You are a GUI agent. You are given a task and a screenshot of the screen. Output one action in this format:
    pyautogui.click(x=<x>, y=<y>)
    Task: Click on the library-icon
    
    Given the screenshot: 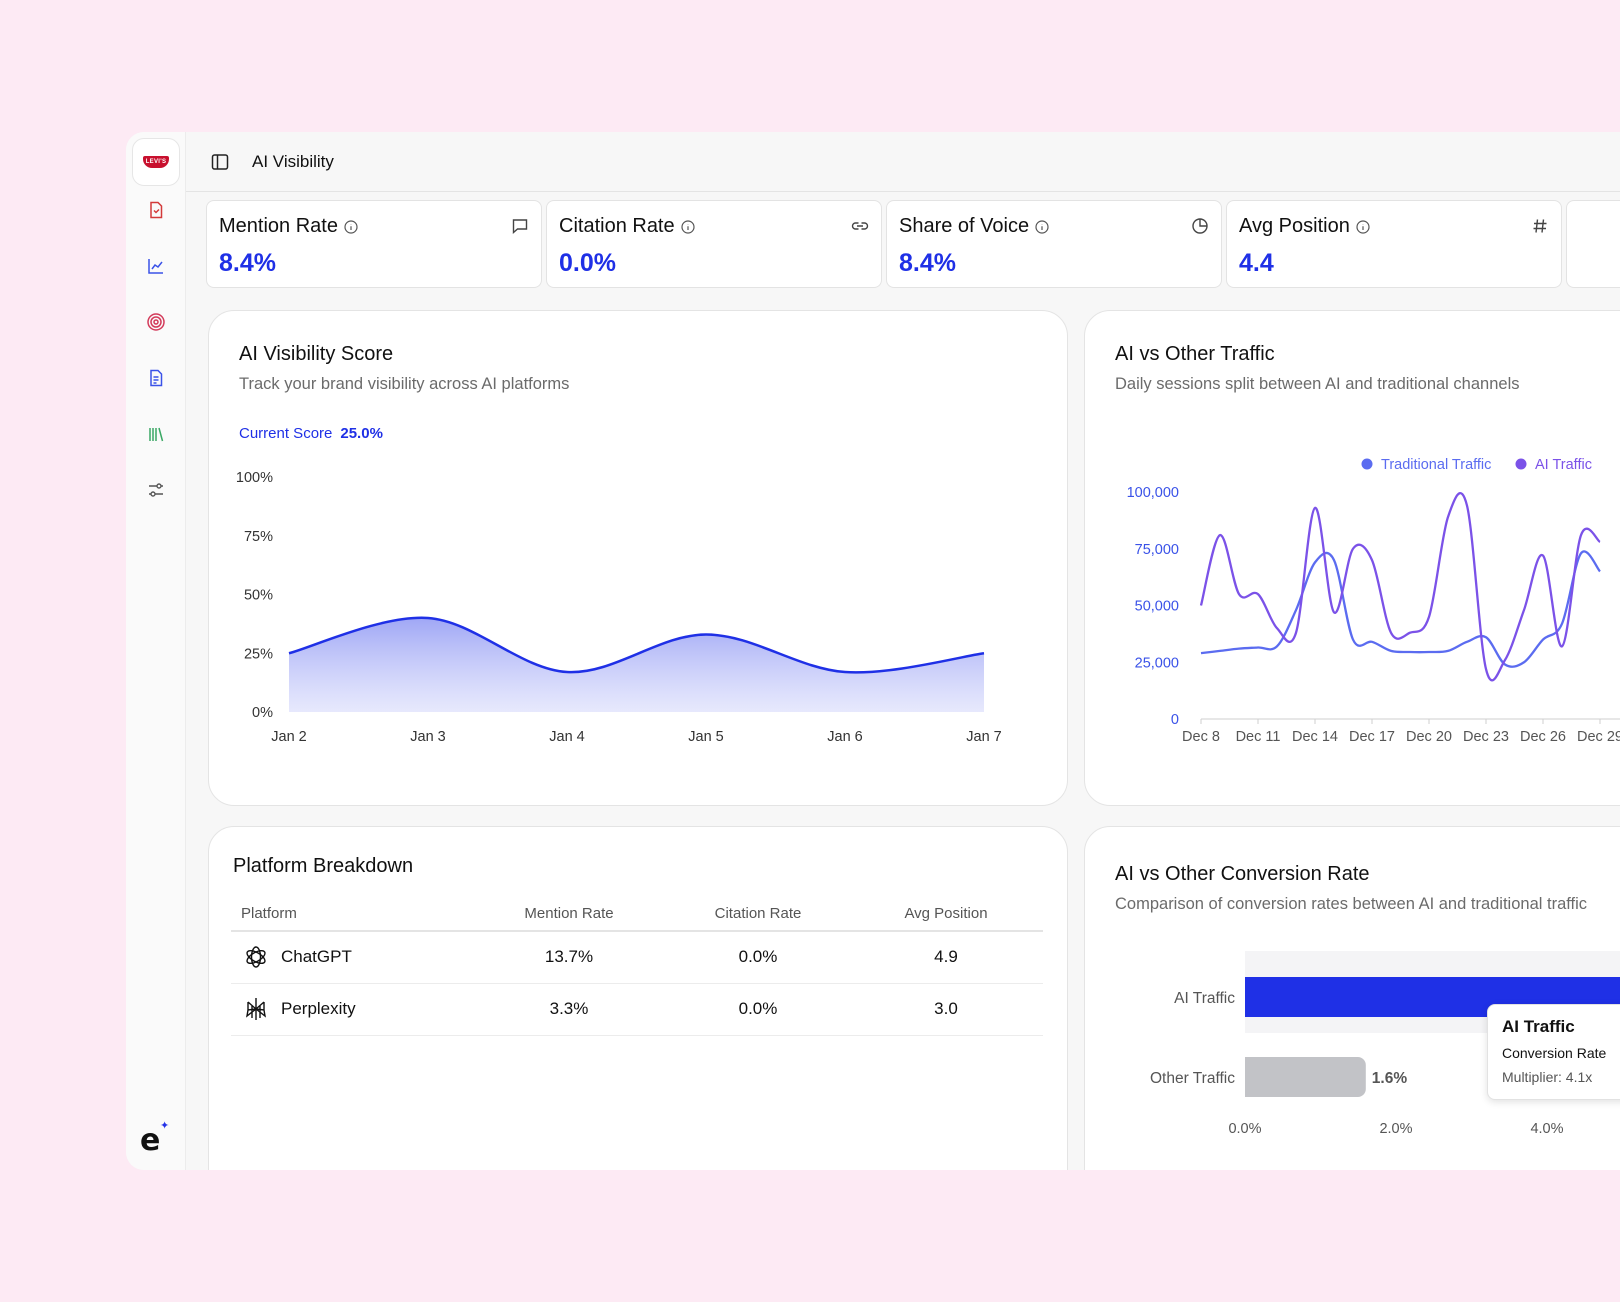 What is the action you would take?
    pyautogui.click(x=156, y=434)
    